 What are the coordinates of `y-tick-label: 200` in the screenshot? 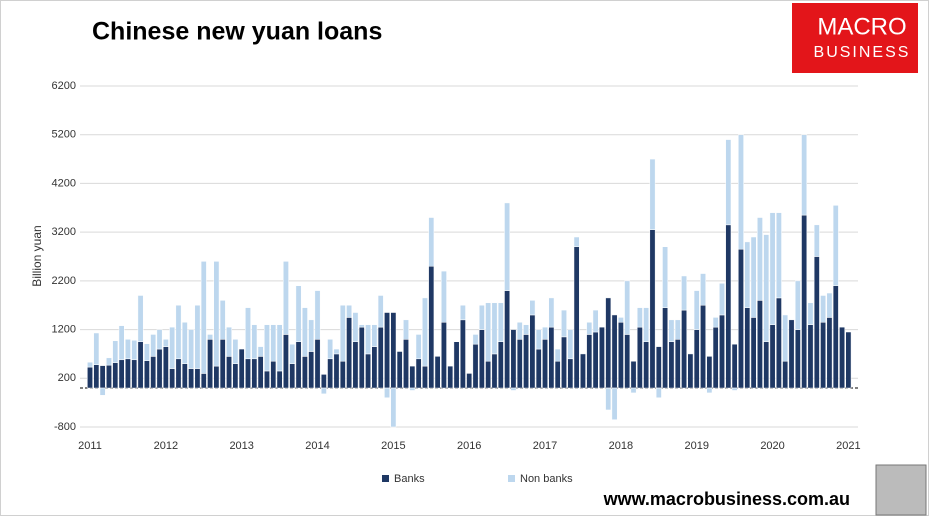 It's located at (67, 378).